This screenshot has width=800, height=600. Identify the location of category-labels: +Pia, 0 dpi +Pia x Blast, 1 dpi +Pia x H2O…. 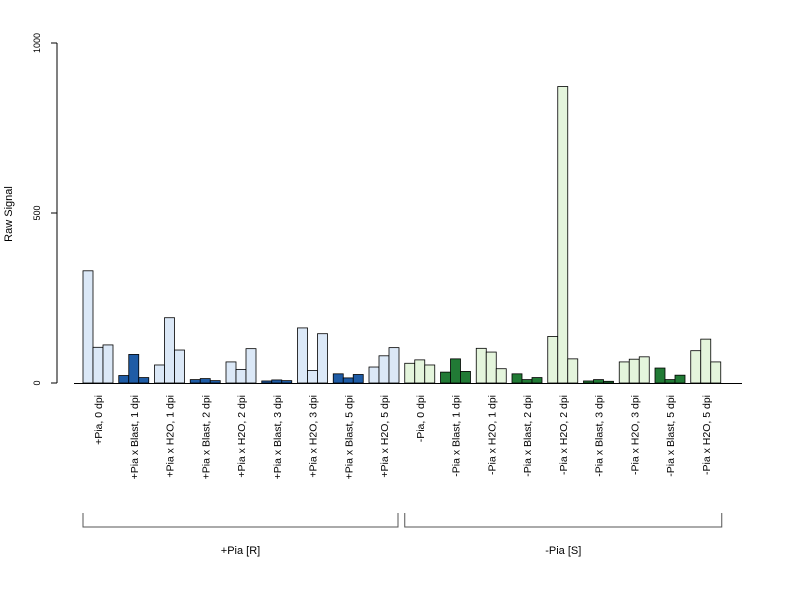
(403, 437).